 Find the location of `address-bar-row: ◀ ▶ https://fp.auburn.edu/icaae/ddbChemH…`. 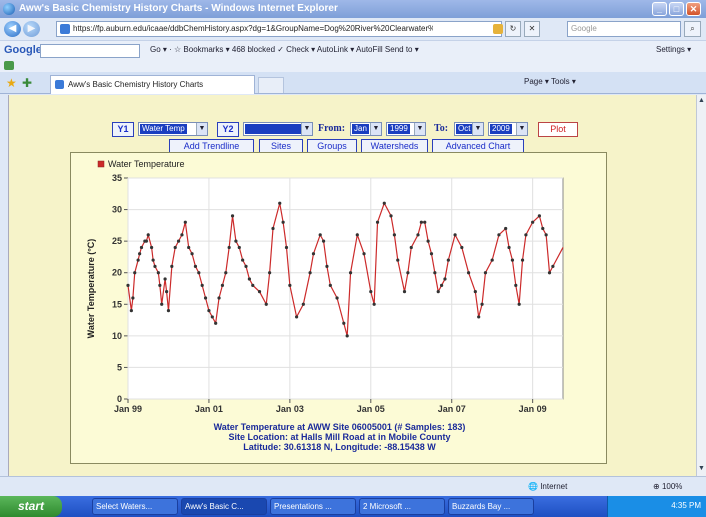

address-bar-row: ◀ ▶ https://fp.auburn.edu/icaae/ddbChemH… is located at coordinates (353, 29).